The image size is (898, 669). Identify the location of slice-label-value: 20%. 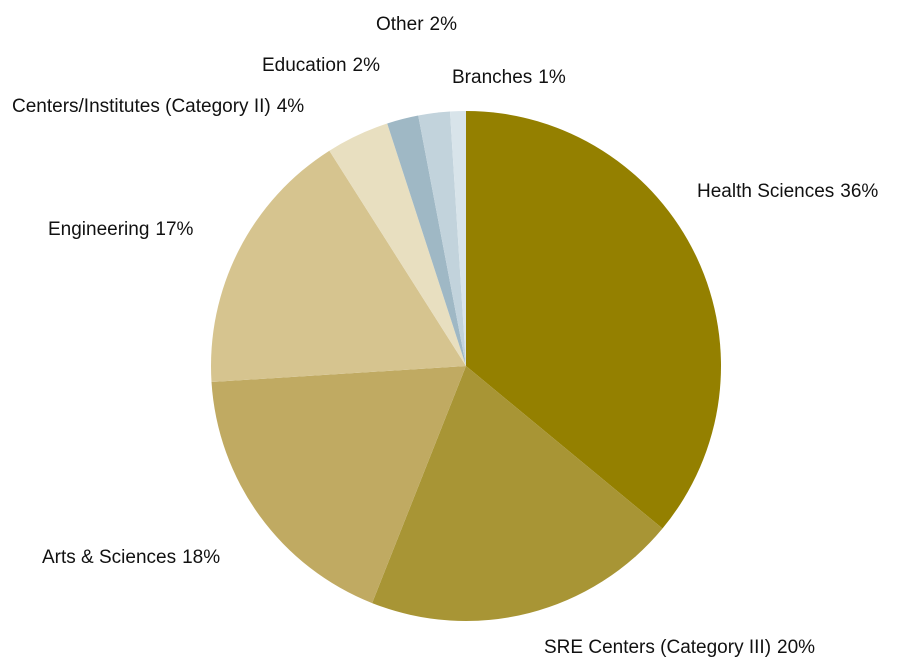
(796, 647).